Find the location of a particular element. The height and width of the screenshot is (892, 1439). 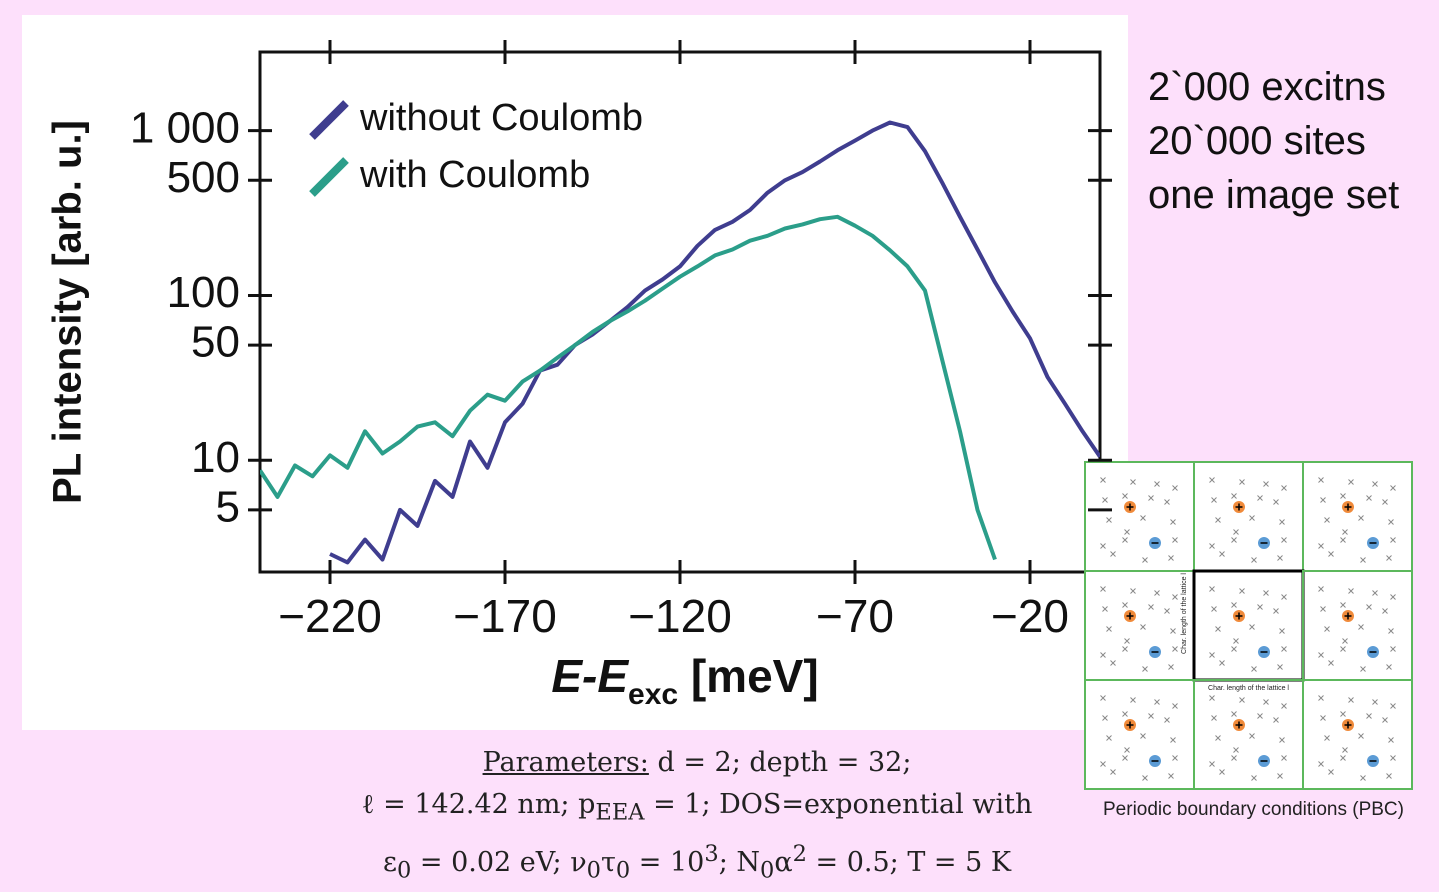

legend-swatch is located at coordinates (329, 120).